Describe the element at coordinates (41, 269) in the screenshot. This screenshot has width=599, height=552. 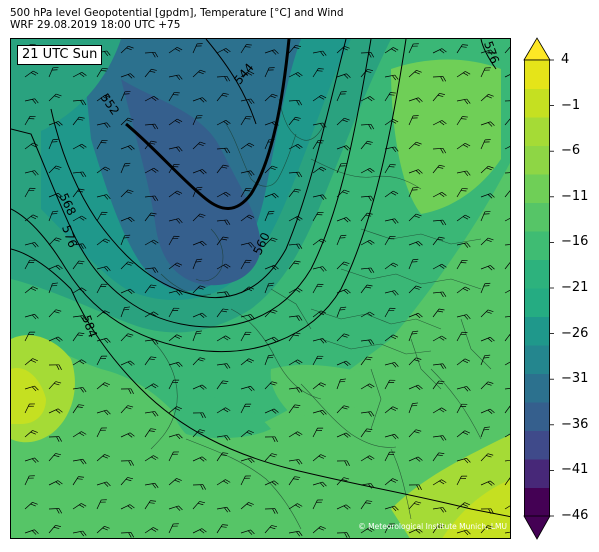
I see `contour-584-tail` at that location.